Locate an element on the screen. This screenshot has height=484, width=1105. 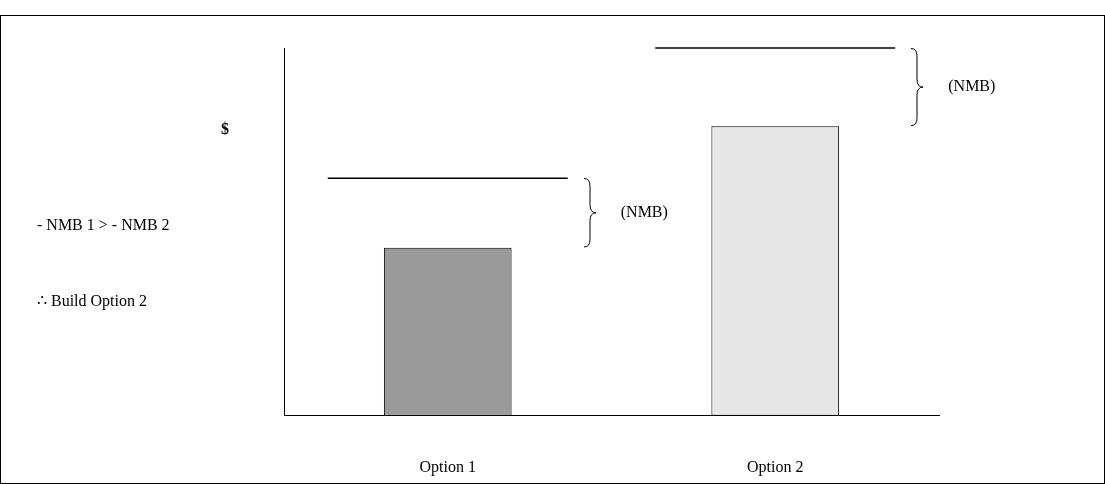
text: ∴ Build Option 2 is located at coordinates (92, 300).